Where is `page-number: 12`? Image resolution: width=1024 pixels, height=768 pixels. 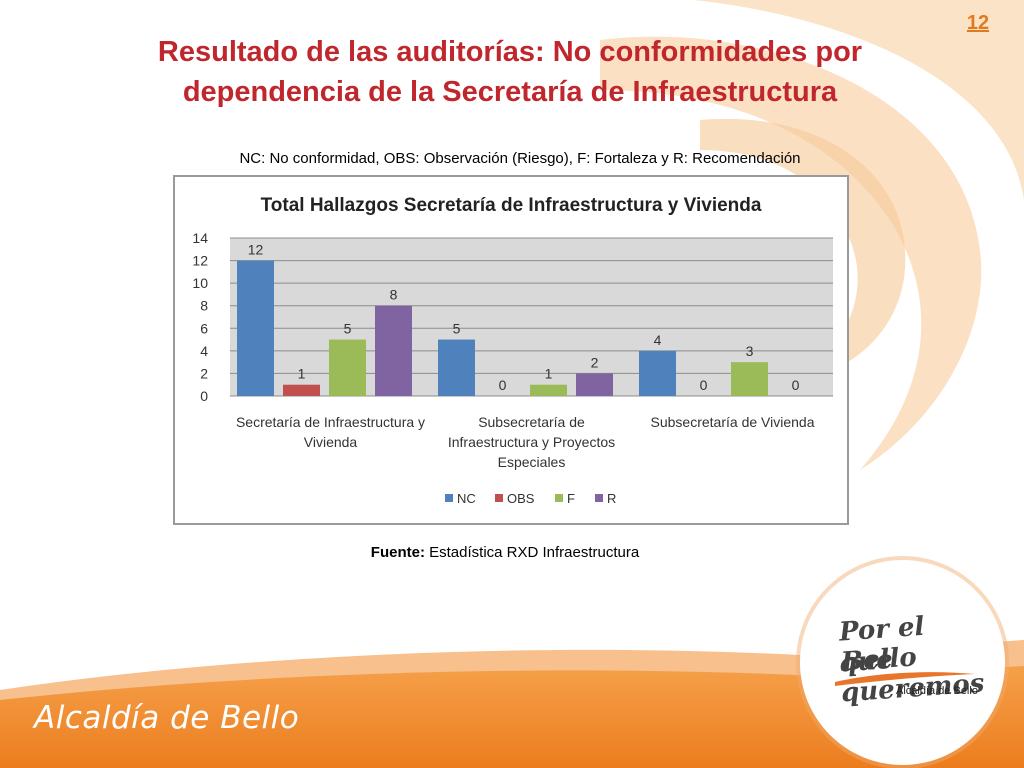
page-number: 12 is located at coordinates (978, 23).